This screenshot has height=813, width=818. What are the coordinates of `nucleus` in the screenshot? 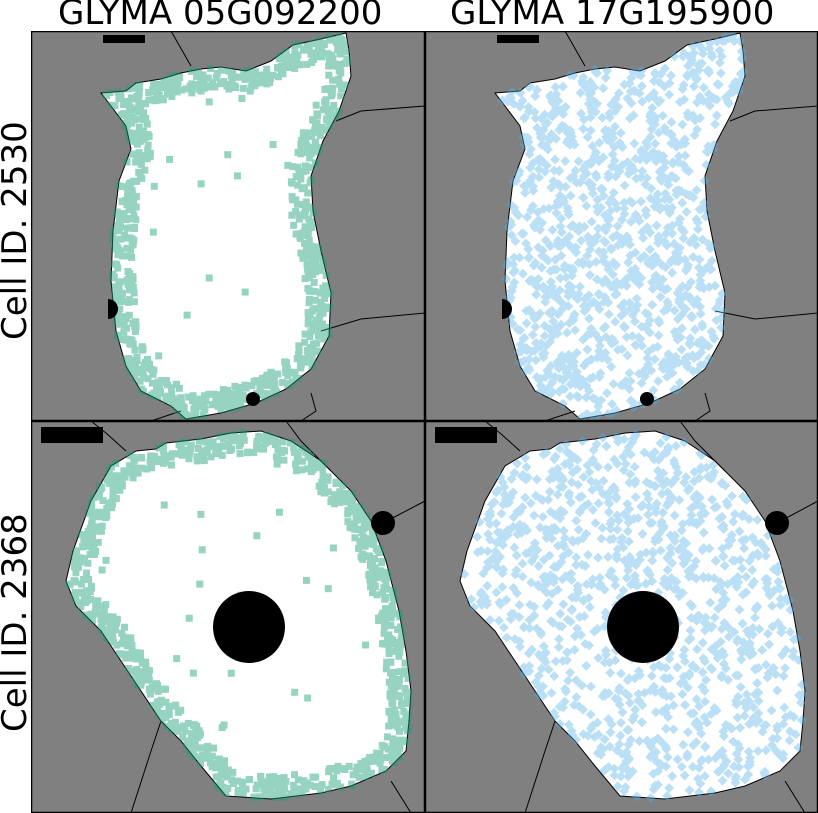 It's located at (643, 627).